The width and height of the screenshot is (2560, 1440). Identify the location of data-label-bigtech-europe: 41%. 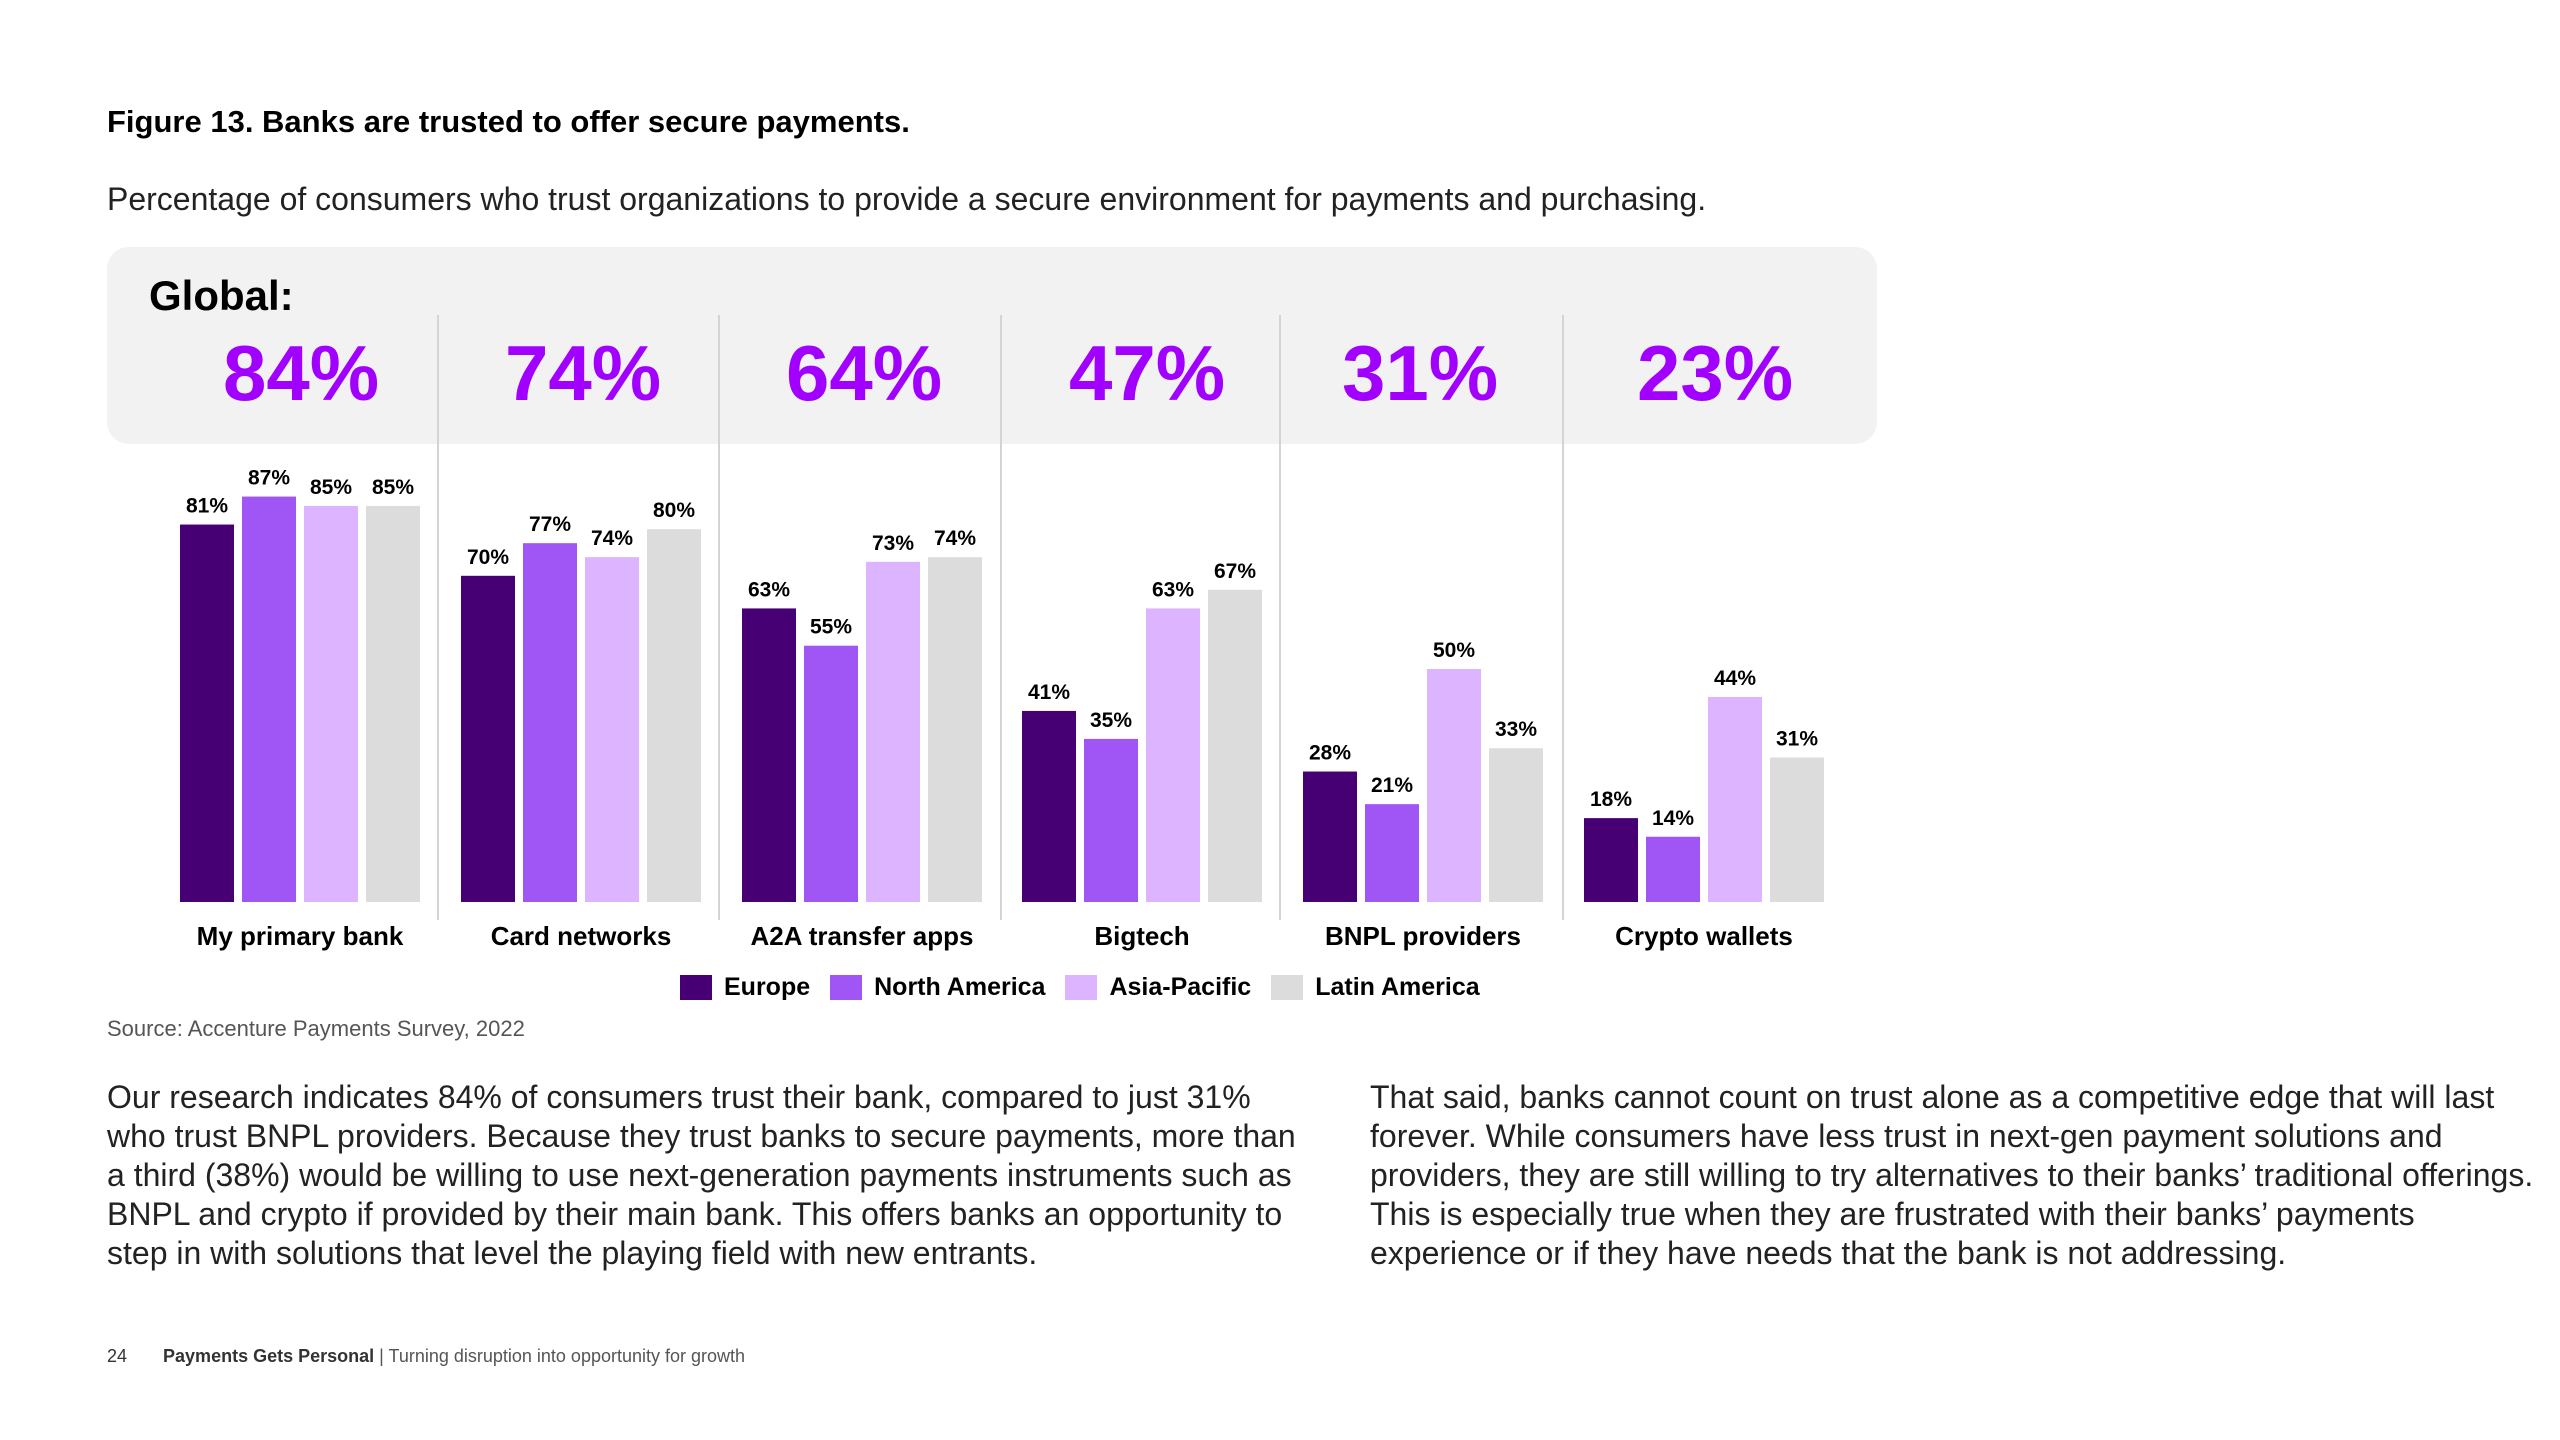
(1049, 692).